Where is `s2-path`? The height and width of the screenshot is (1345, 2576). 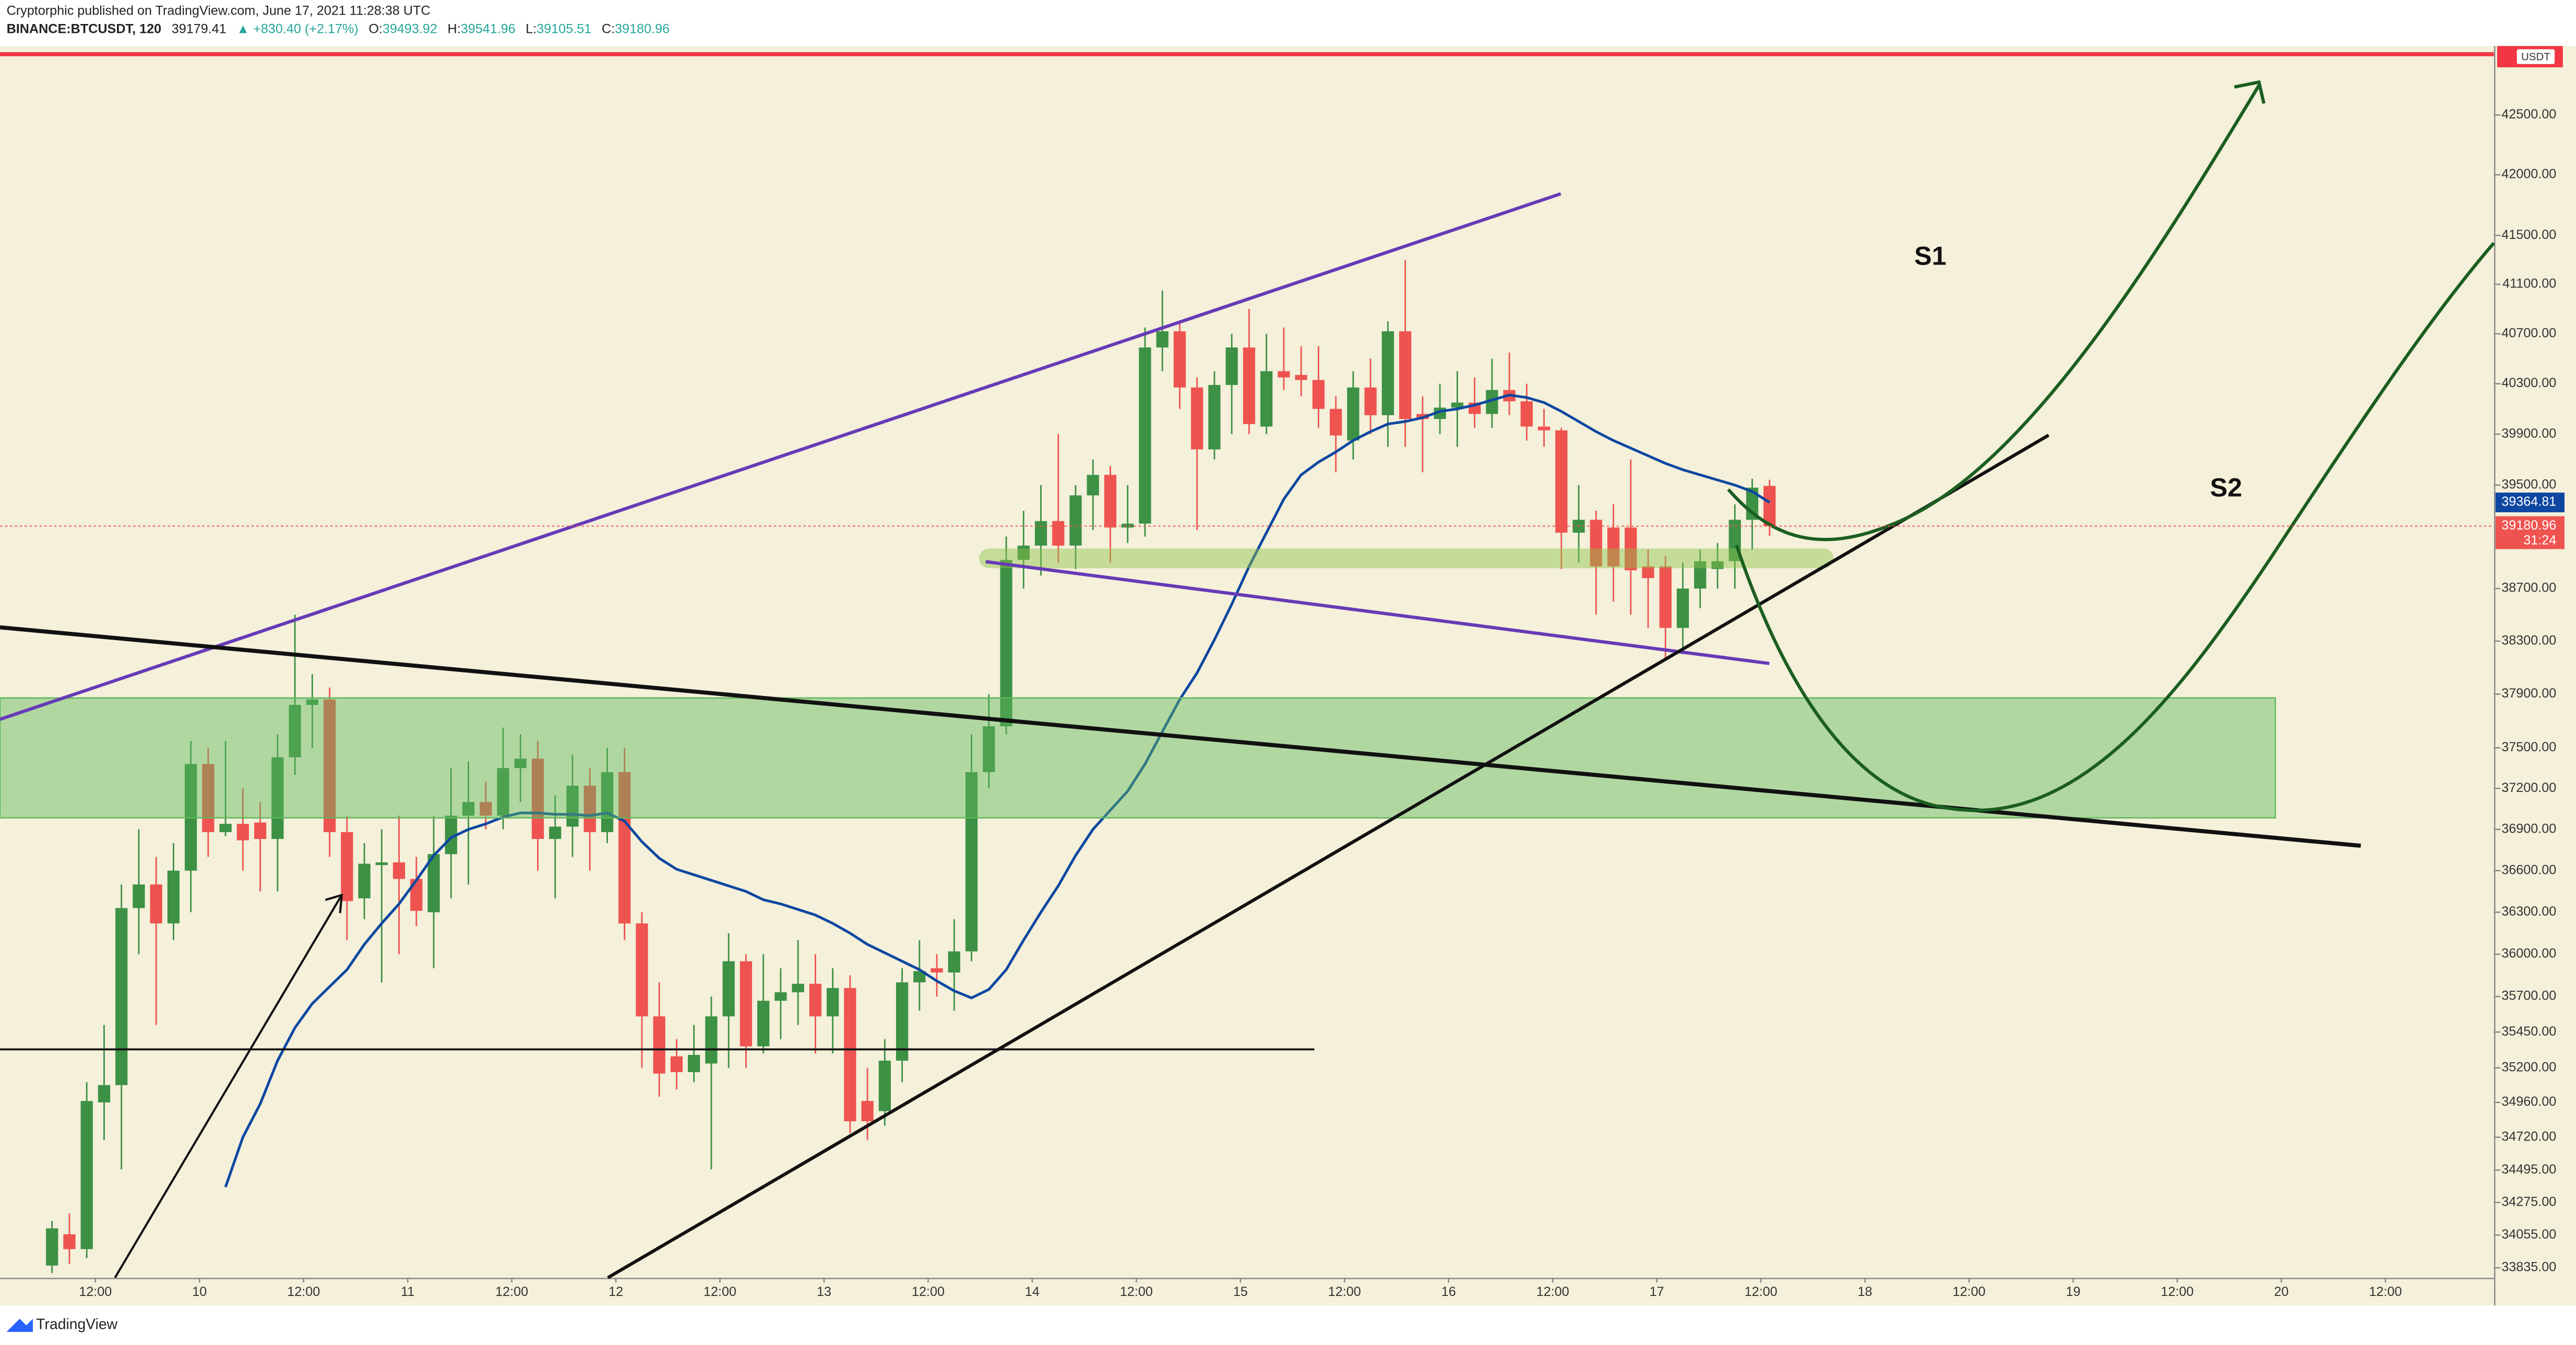
s2-path is located at coordinates (2115, 527).